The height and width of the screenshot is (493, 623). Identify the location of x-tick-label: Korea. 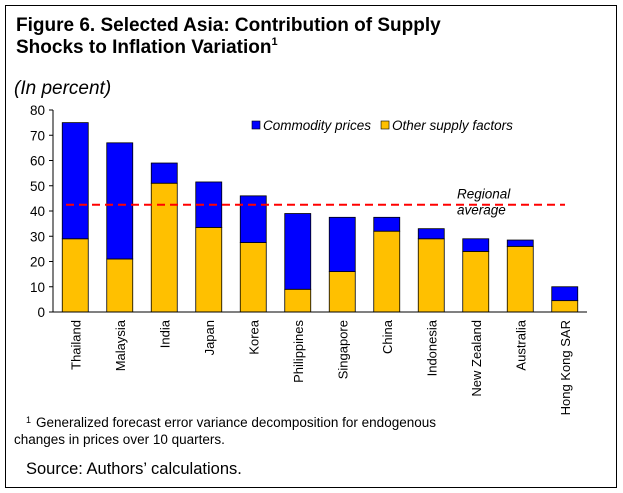
(253, 336).